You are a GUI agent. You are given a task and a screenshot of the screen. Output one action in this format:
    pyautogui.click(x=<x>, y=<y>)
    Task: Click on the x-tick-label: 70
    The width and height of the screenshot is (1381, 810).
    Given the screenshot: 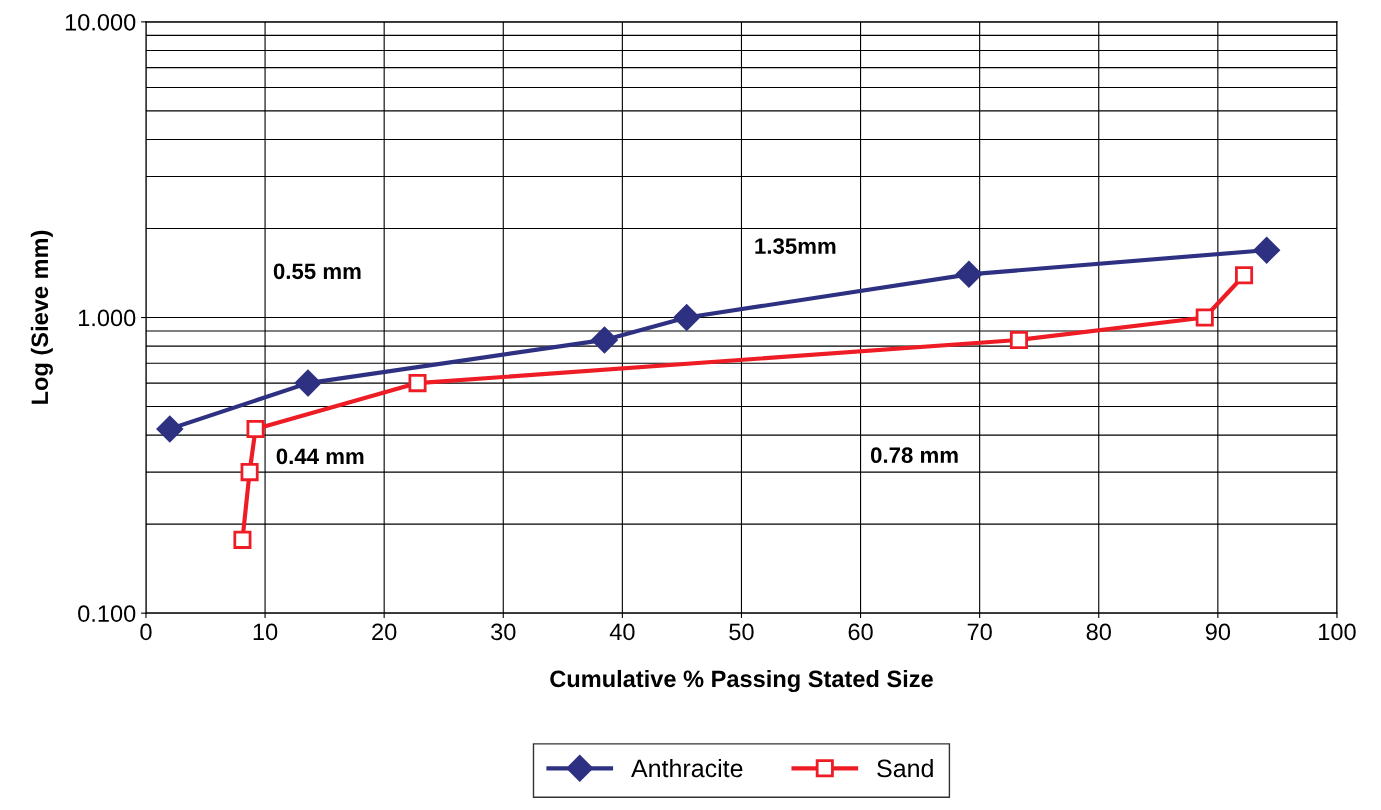 What is the action you would take?
    pyautogui.click(x=979, y=632)
    